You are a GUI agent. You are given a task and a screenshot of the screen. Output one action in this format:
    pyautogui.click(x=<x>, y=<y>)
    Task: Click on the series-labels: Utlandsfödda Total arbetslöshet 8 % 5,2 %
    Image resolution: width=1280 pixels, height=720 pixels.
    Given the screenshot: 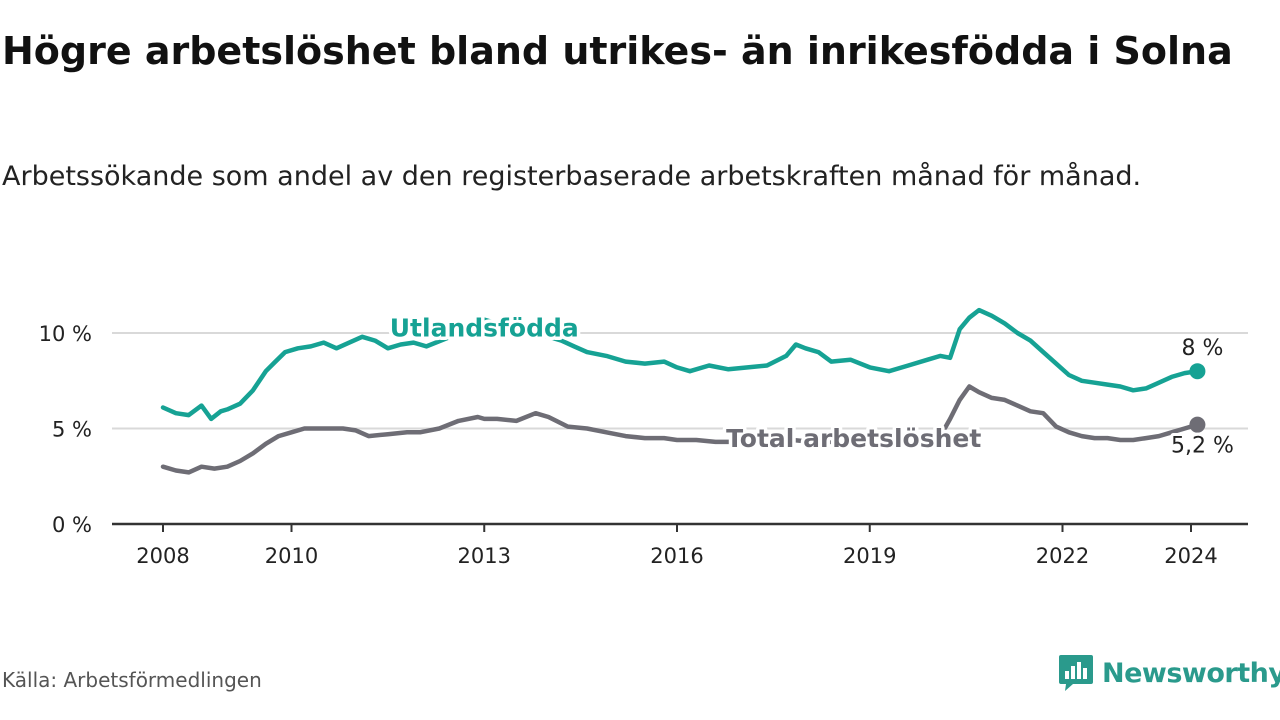 What is the action you would take?
    pyautogui.click(x=811, y=386)
    